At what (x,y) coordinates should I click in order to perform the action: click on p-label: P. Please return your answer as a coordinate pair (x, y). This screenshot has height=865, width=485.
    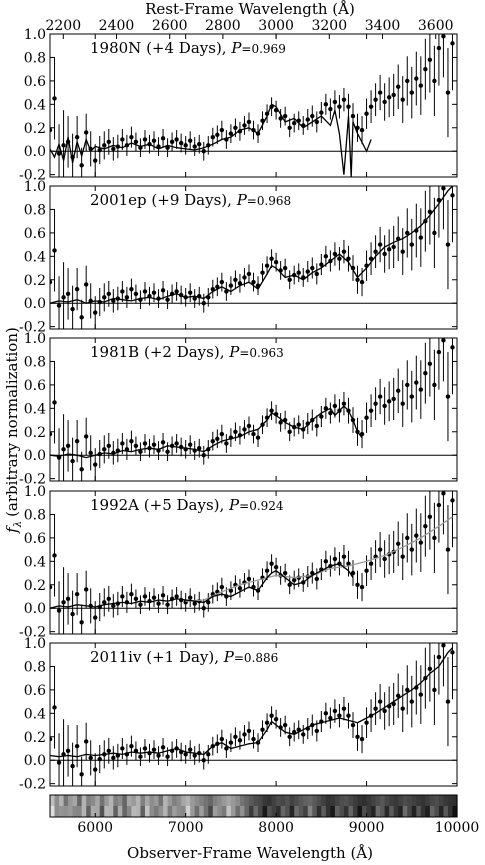
    Looking at the image, I should click on (234, 352).